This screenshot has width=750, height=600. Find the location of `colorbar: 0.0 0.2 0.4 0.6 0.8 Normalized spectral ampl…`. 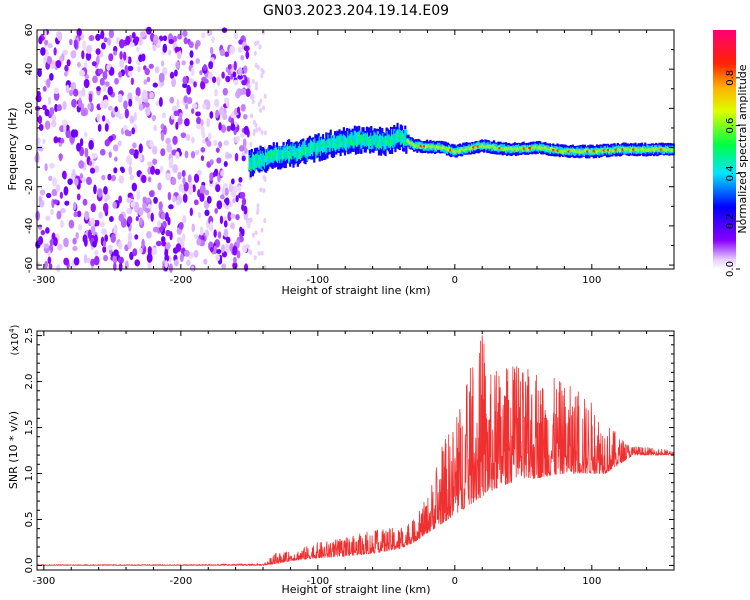

colorbar: 0.0 0.2 0.4 0.6 0.8 Normalized spectral ampl… is located at coordinates (731, 153).